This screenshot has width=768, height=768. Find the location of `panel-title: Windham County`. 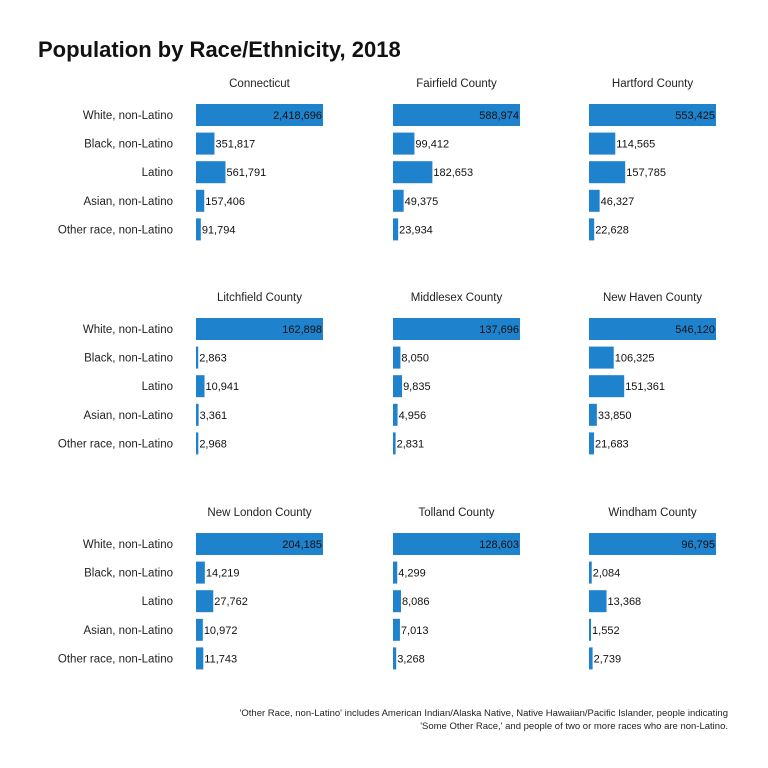

panel-title: Windham County is located at coordinates (652, 513).